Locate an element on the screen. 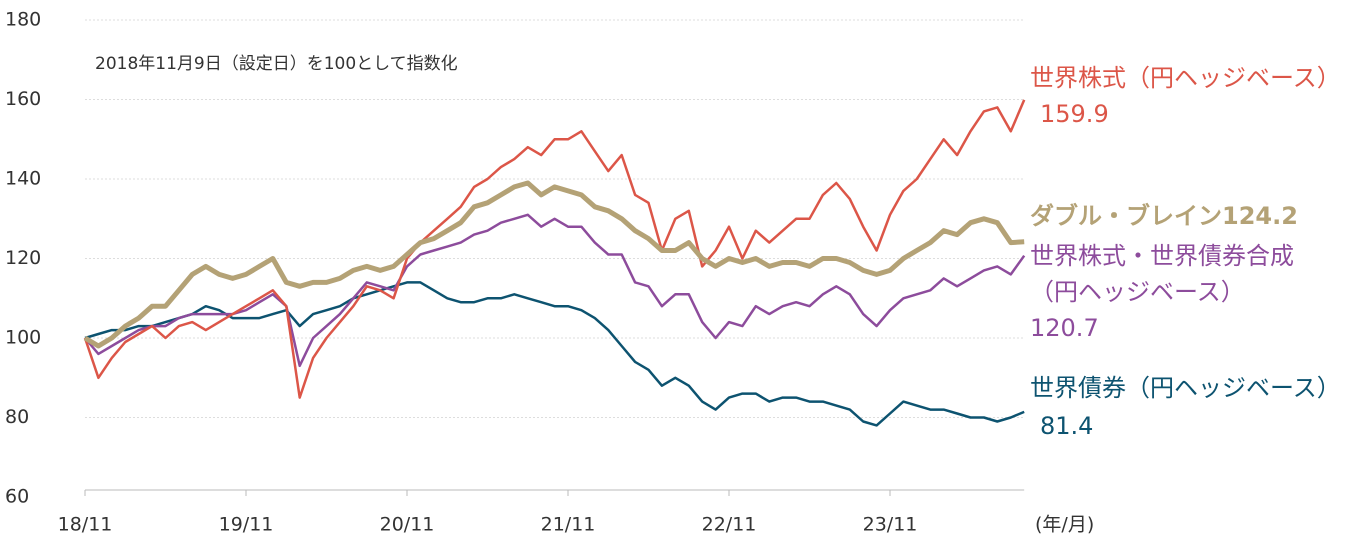  legend-name: 世界株式（円ヘッジベース） is located at coordinates (1185, 78).